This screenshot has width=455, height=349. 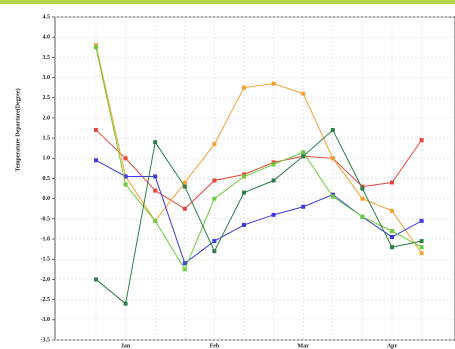 What do you see at coordinates (46, 300) in the screenshot?
I see `y-tick-label: -2.5` at bounding box center [46, 300].